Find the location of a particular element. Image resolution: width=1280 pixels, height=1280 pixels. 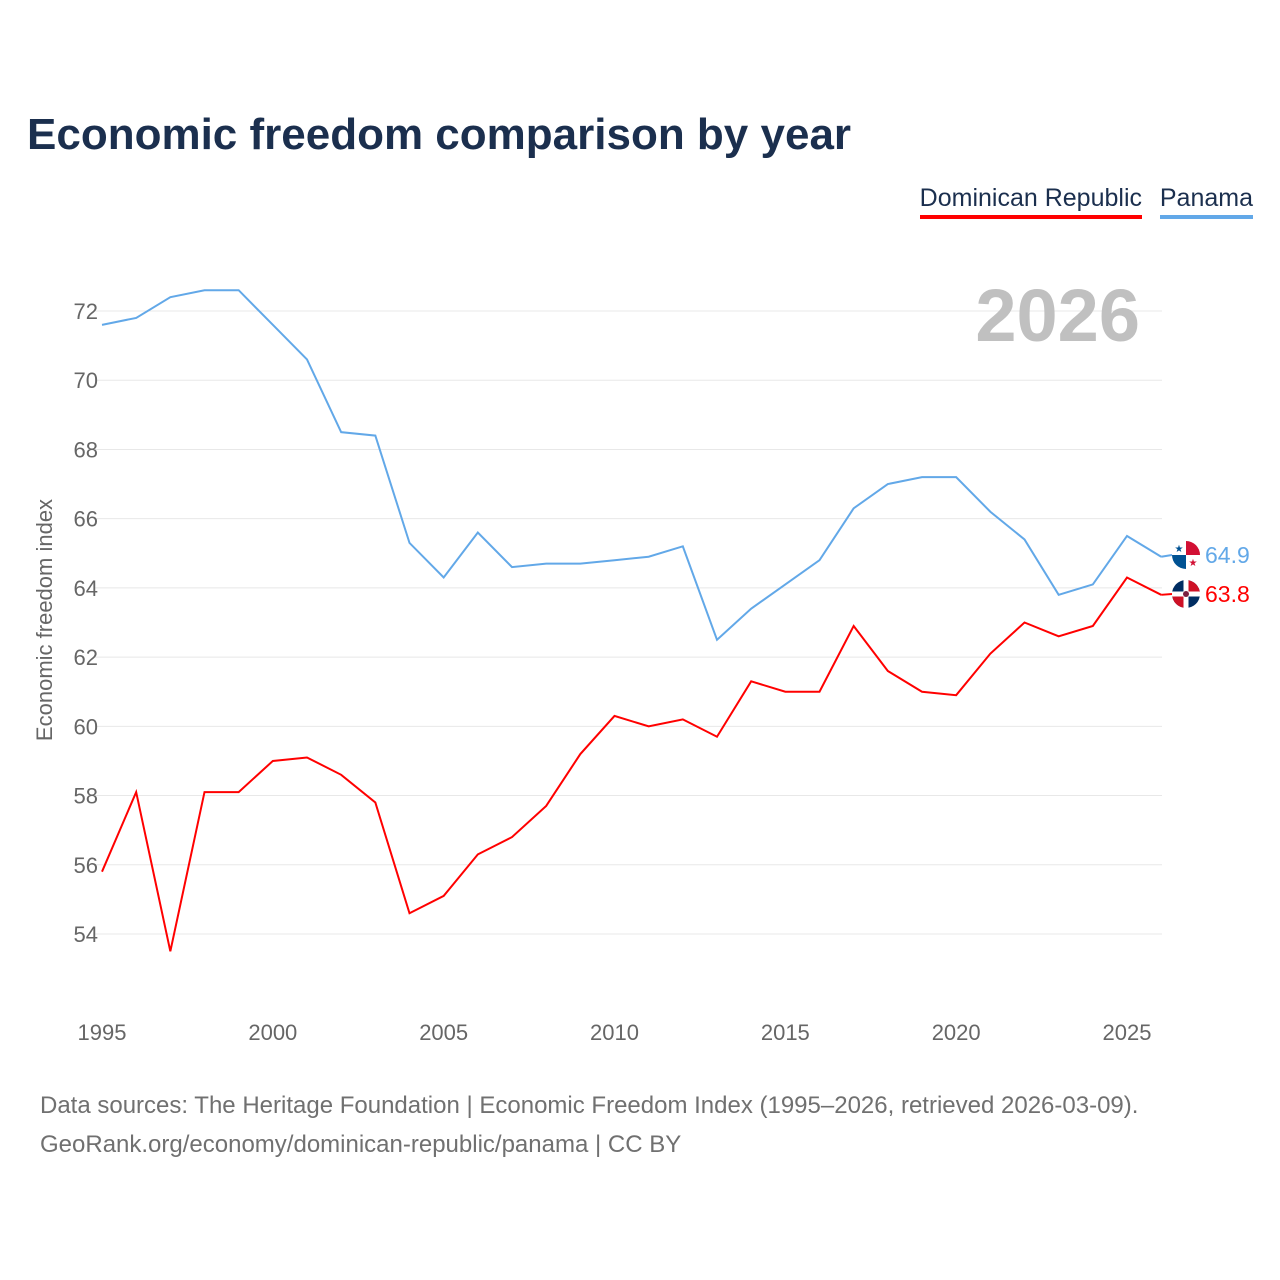

x-tick-label: 2000 is located at coordinates (272, 1032).